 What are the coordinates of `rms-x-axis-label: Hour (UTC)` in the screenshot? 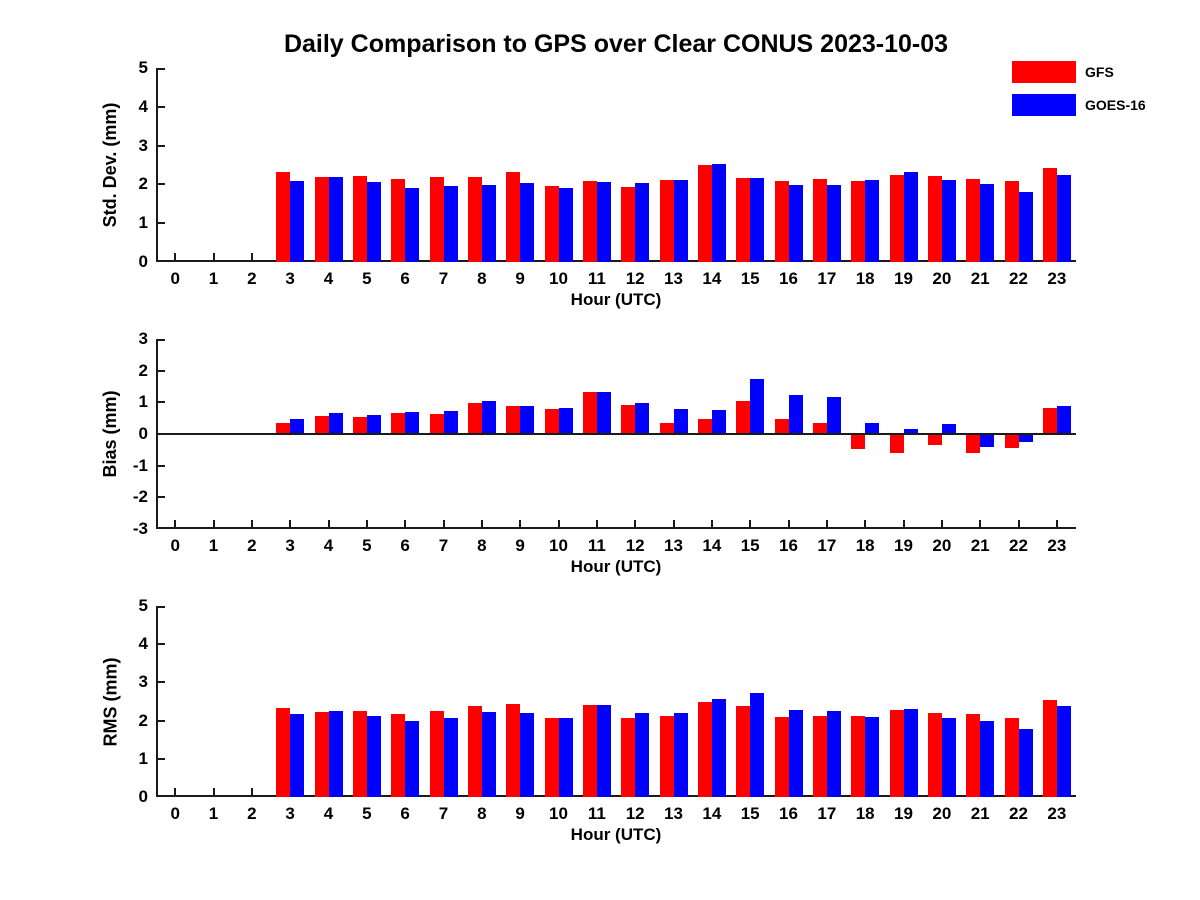 It's located at (616, 834).